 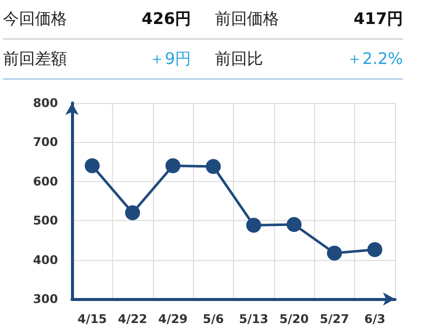 What do you see at coordinates (239, 59) in the screenshot?
I see `text: 前回比` at bounding box center [239, 59].